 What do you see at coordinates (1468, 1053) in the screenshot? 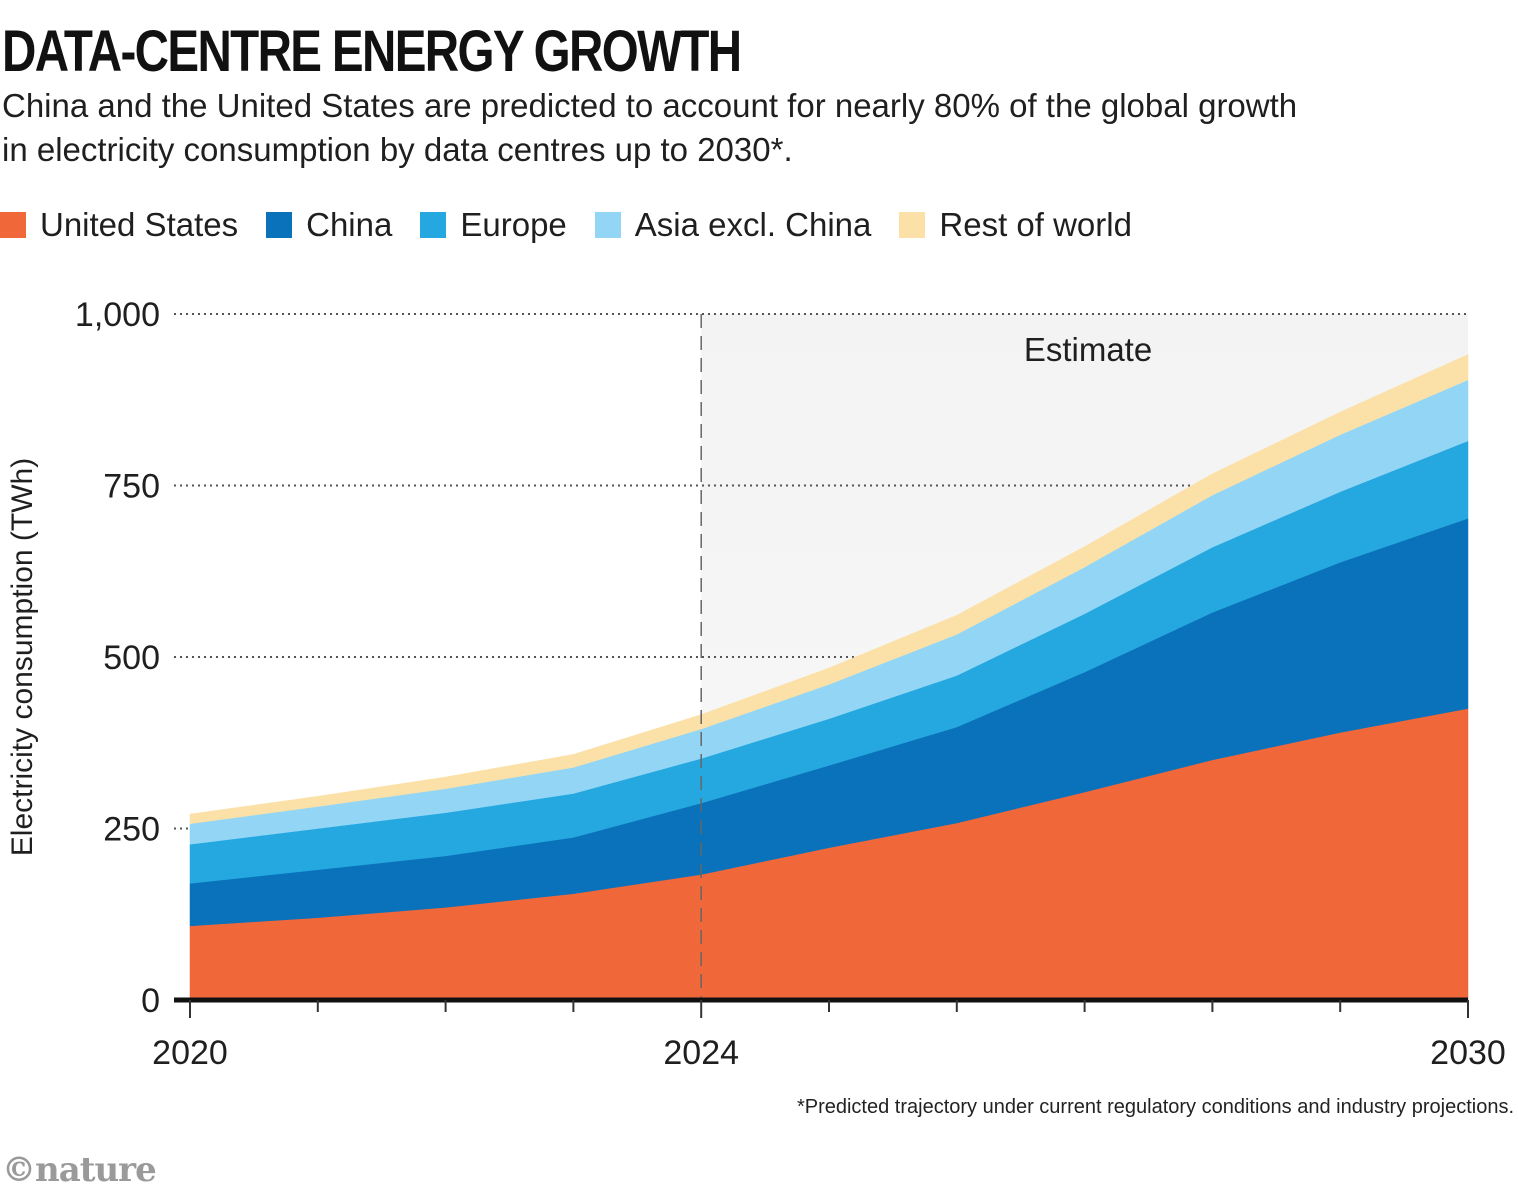
I see `x-tick-label-2030: 2030` at bounding box center [1468, 1053].